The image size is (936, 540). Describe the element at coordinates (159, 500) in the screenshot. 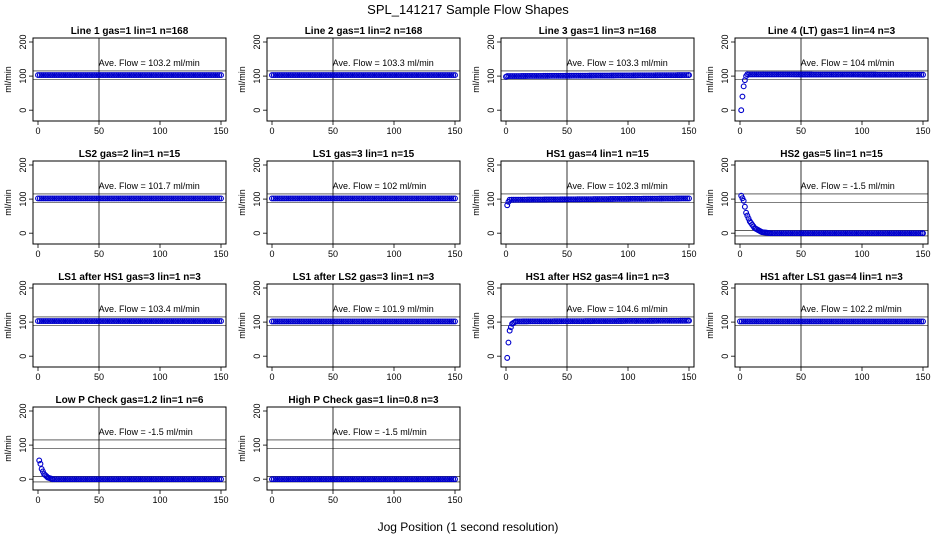

I see `x-tick-label: 100` at that location.